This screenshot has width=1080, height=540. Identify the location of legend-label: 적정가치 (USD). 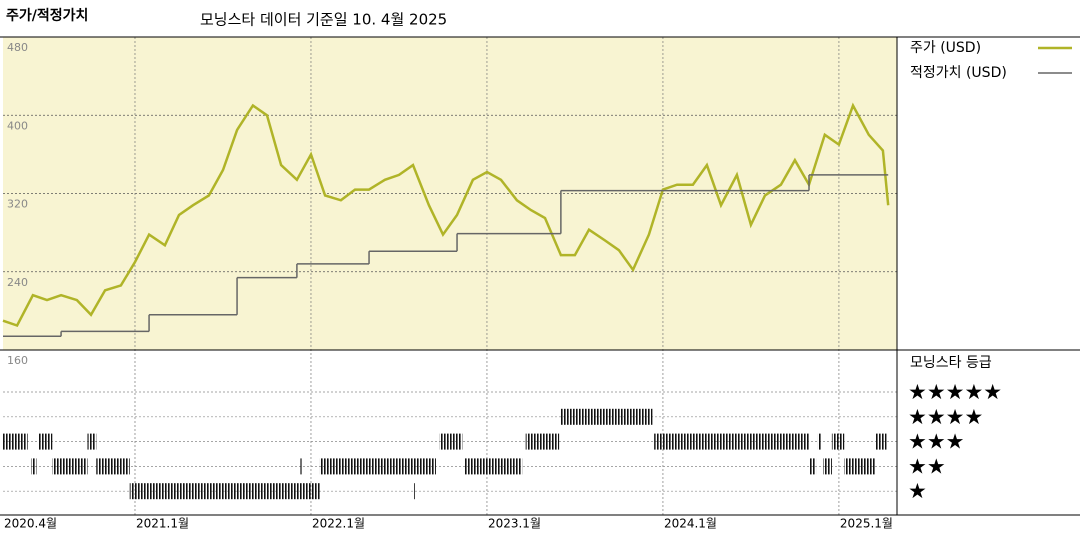
(958, 73).